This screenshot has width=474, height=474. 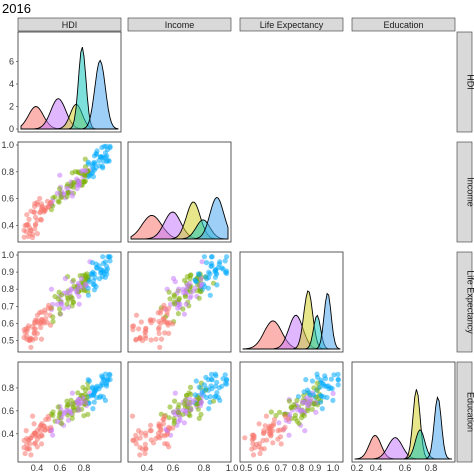 What do you see at coordinates (7, 145) in the screenshot?
I see `y-tick-label: 1.0` at bounding box center [7, 145].